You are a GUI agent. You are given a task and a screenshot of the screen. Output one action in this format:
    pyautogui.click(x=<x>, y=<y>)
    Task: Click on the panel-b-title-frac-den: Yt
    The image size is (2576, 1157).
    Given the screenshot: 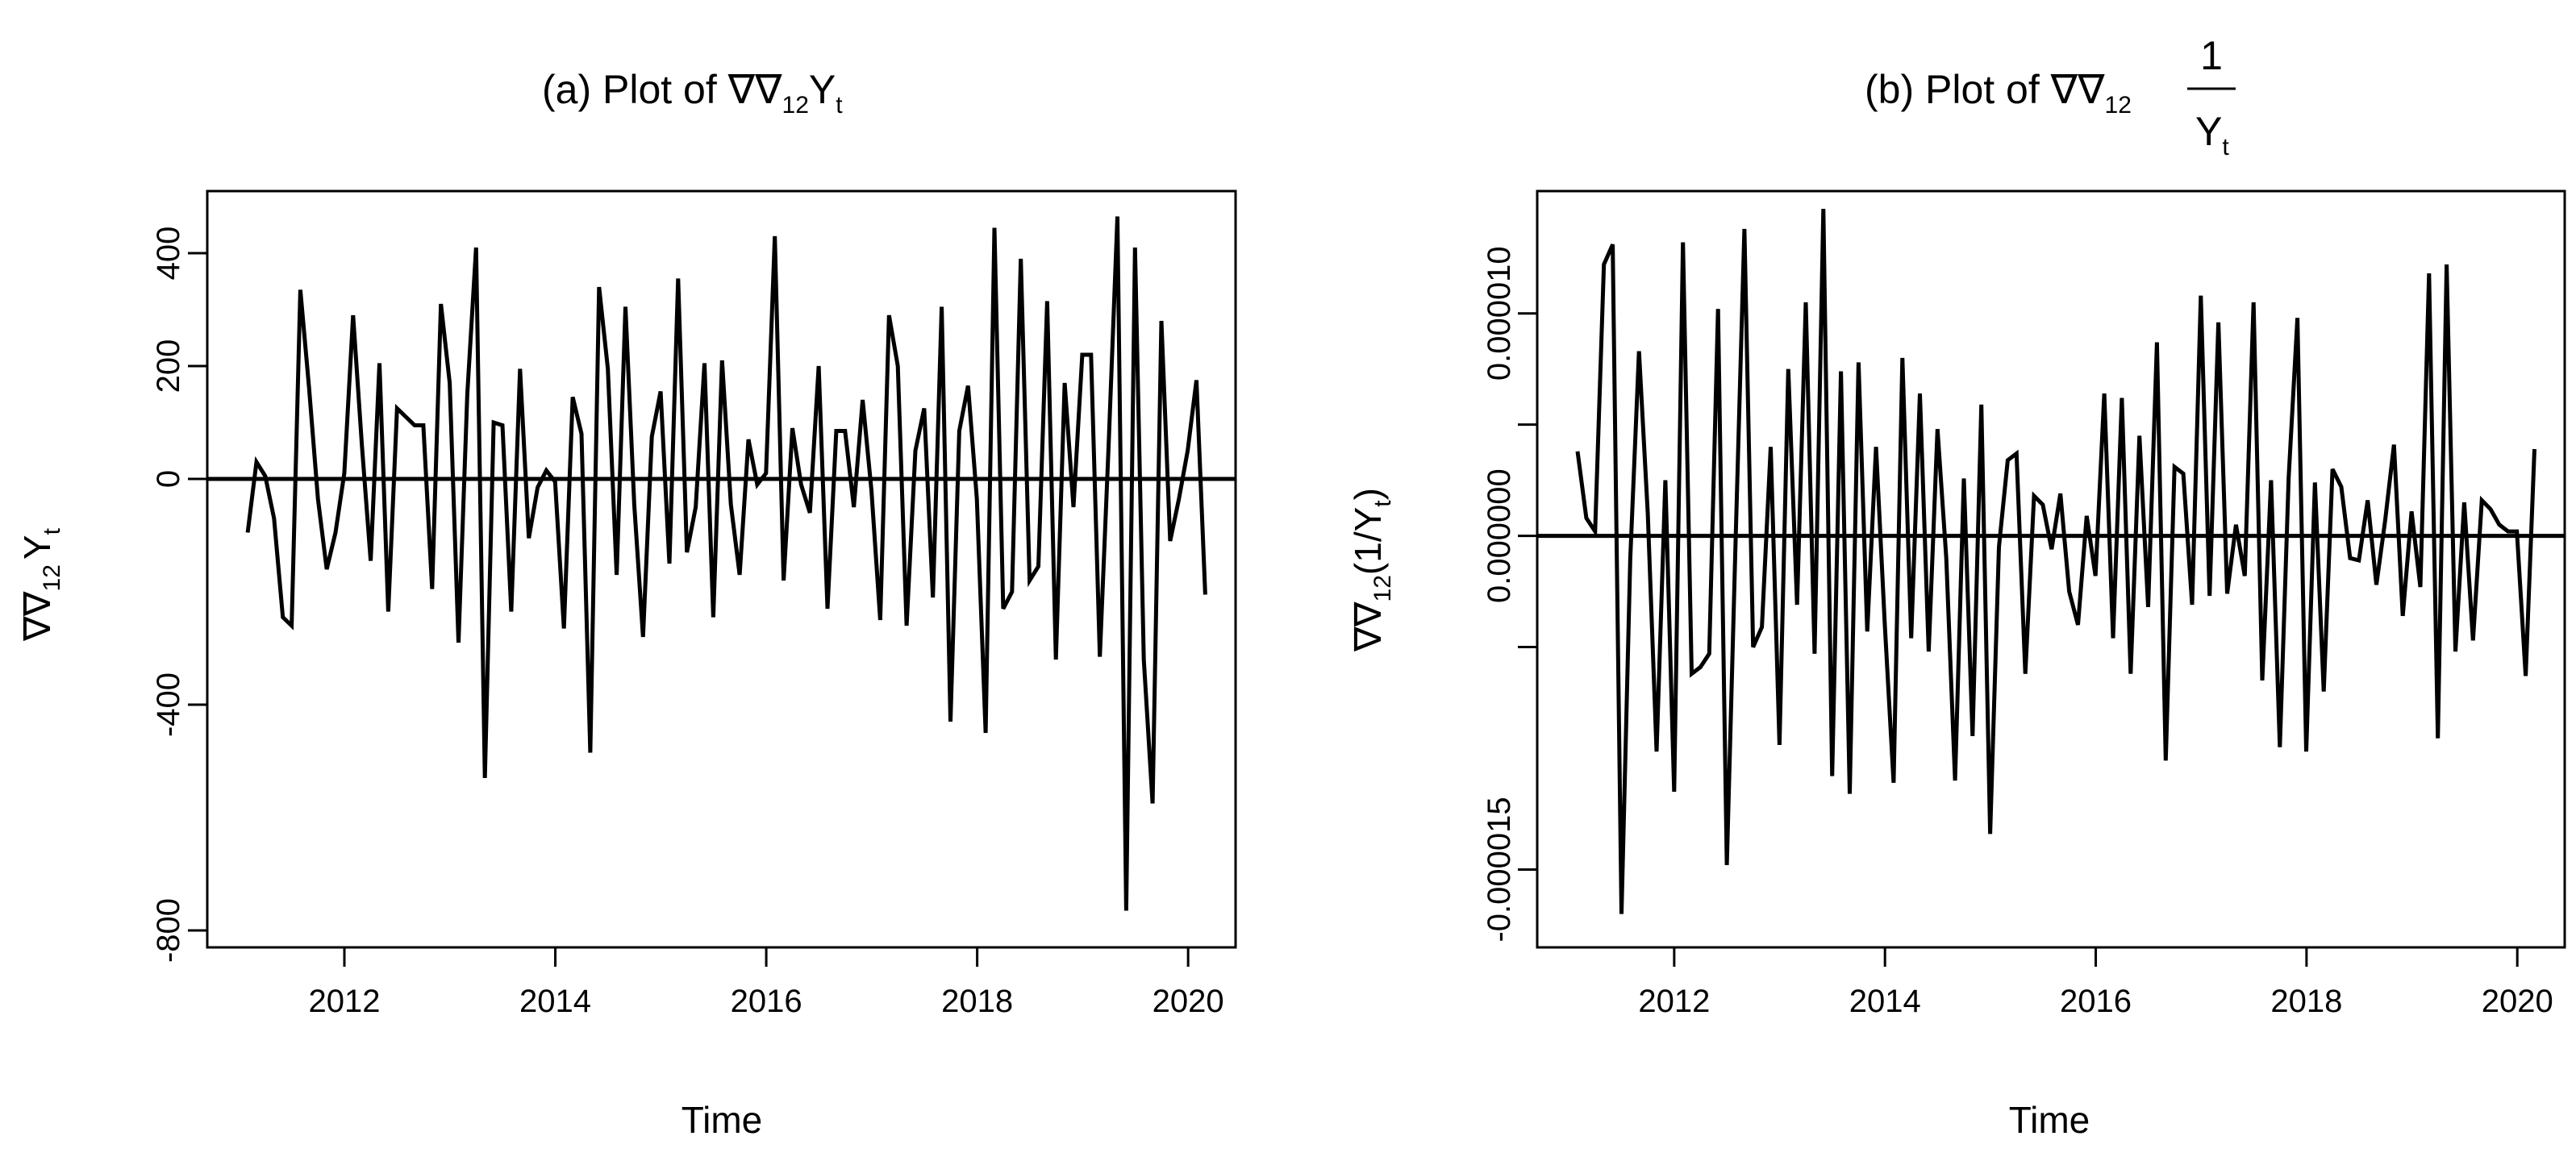 What is the action you would take?
    pyautogui.click(x=2212, y=134)
    